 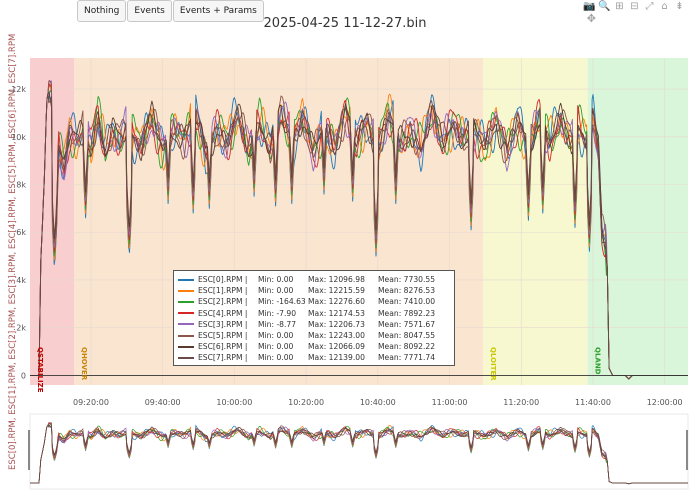 What do you see at coordinates (336, 280) in the screenshot?
I see `leg-max-text: Max: 12096.98` at bounding box center [336, 280].